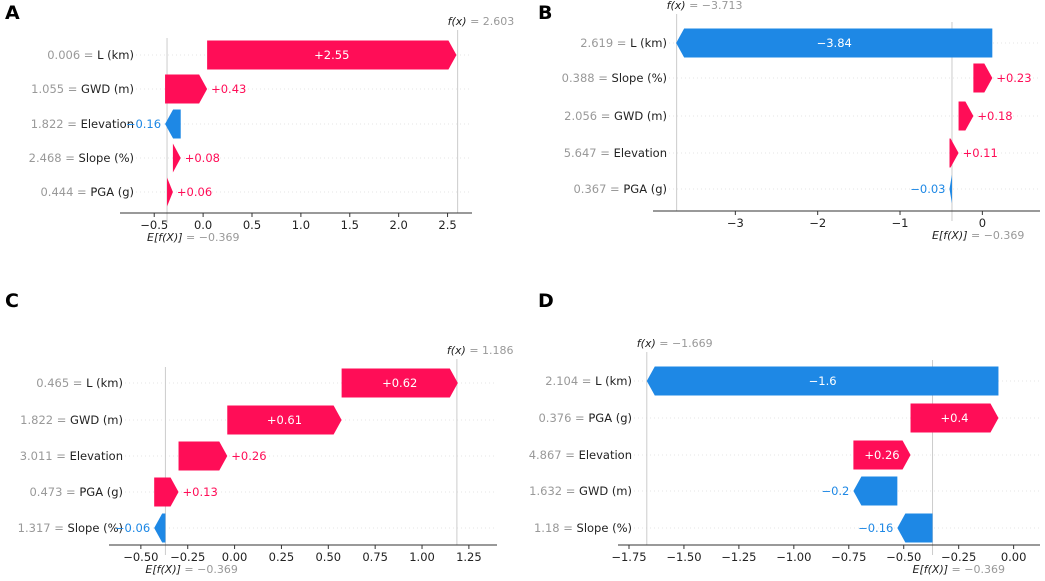 This screenshot has height=581, width=1045. What do you see at coordinates (982, 223) in the screenshot?
I see `panel-b-x-tick-label: 0` at bounding box center [982, 223].